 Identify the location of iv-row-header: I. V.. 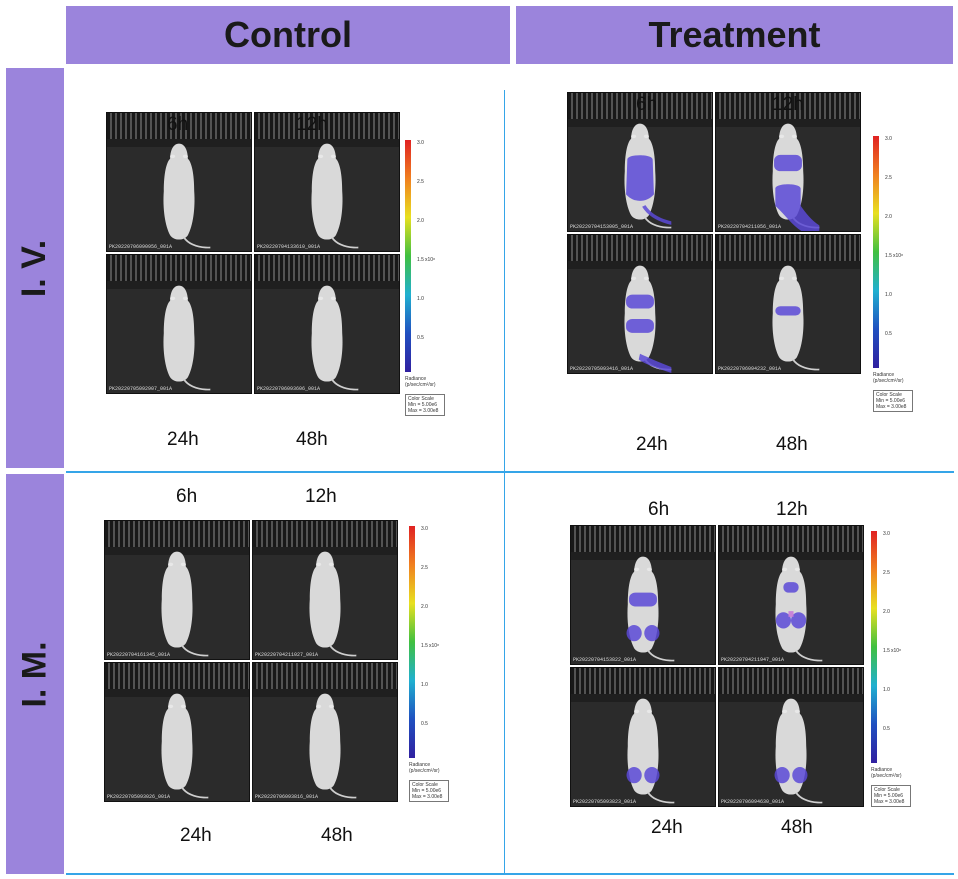
(35, 268).